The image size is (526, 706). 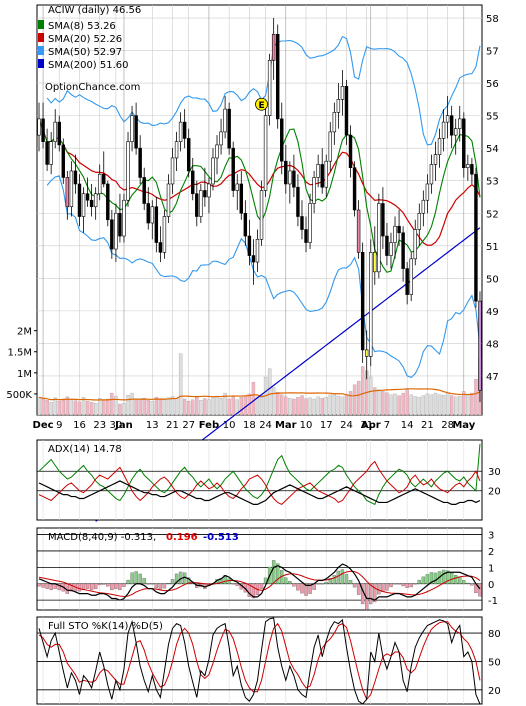 I want to click on minus-di-line, so click(x=259, y=482).